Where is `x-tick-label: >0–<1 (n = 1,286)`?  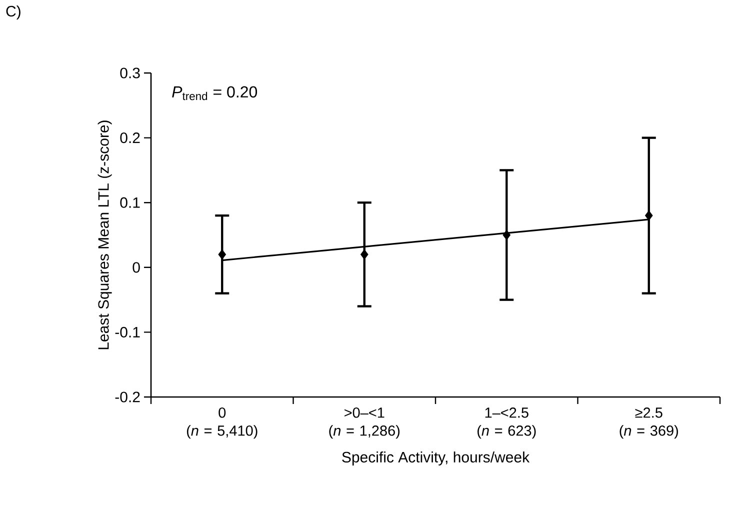
x-tick-label: >0–<1 (n = 1,286) is located at coordinates (364, 423).